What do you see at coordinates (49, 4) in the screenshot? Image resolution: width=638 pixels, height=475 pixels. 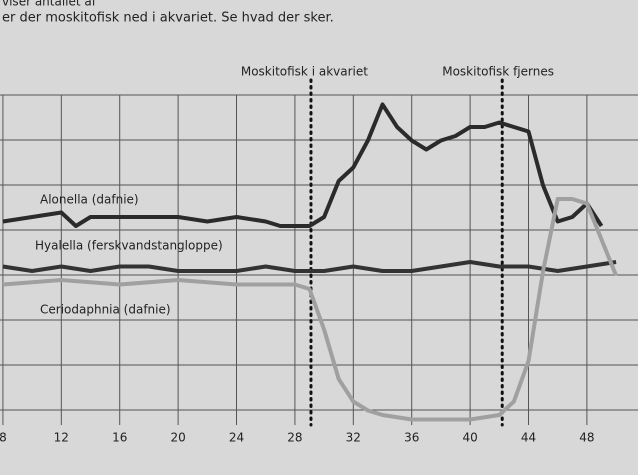 I see `header-line: viser antallet af` at bounding box center [49, 4].